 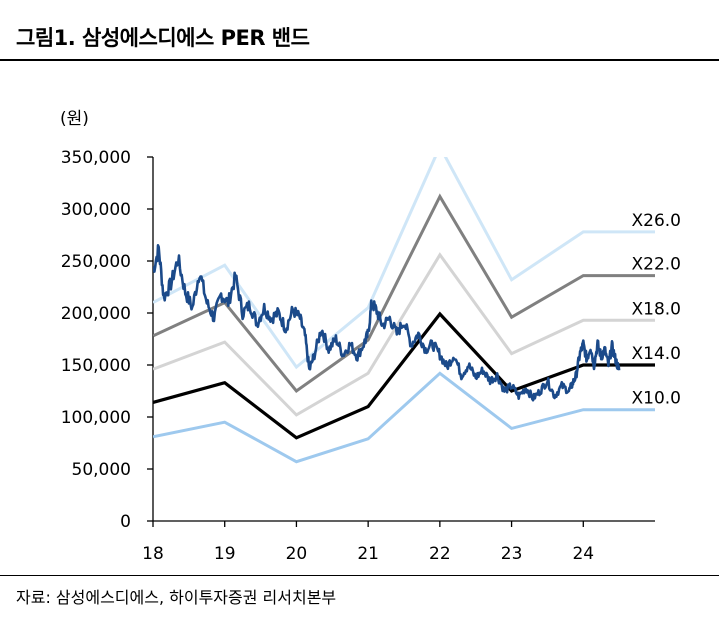 What do you see at coordinates (125, 522) in the screenshot?
I see `y-tick-label: 0` at bounding box center [125, 522].